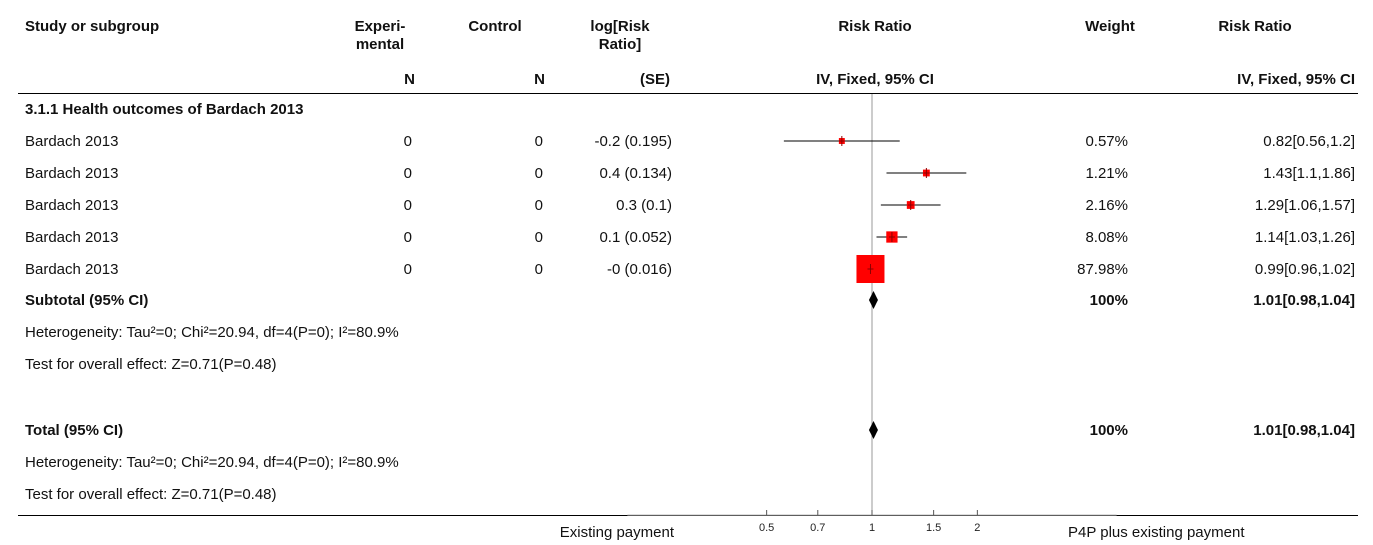 This screenshot has height=545, width=1373. I want to click on study-logrr-se: 0.3 (0.1), so click(644, 205).